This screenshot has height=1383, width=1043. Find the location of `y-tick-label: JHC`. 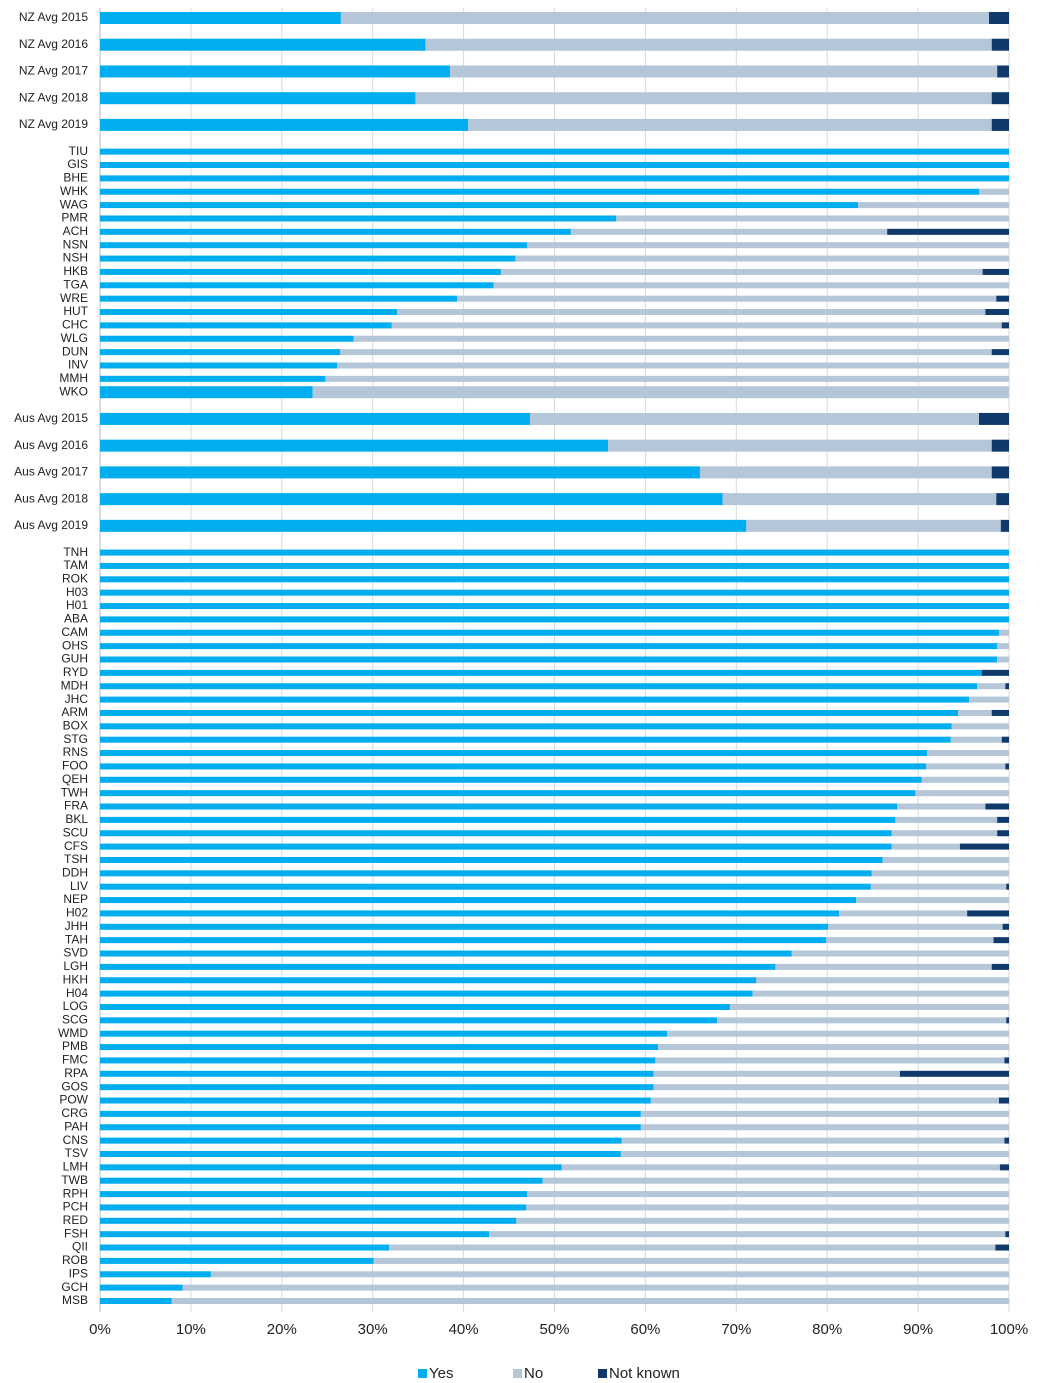

y-tick-label: JHC is located at coordinates (77, 699).